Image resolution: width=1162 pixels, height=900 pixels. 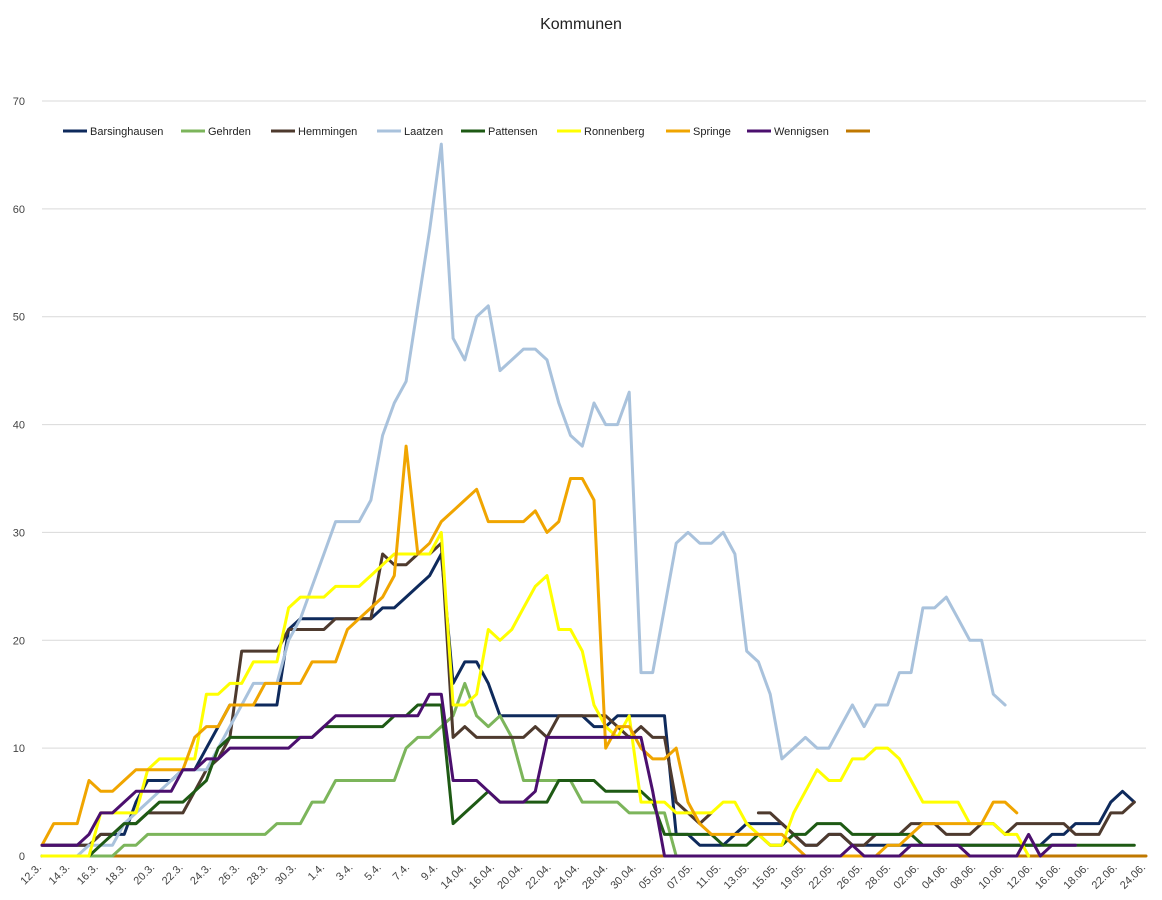 I want to click on x-tick-label: 20.3., so click(x=145, y=875).